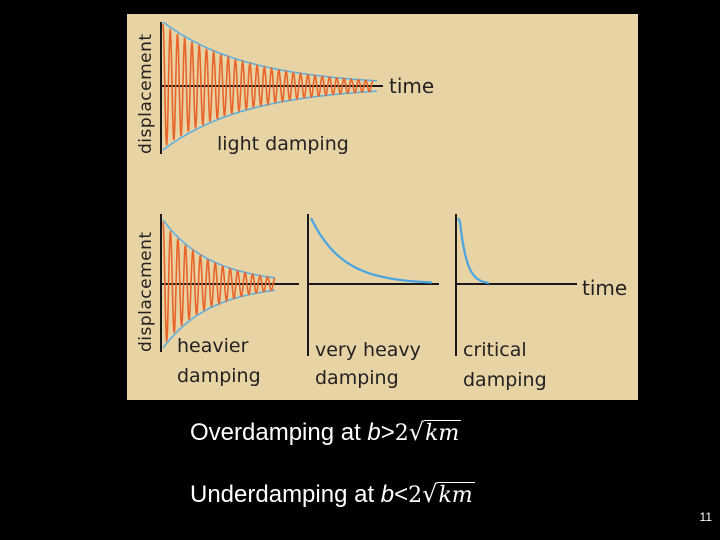 The image size is (720, 540). Describe the element at coordinates (219, 249) in the screenshot. I see `bottom-upper-envelope` at that location.